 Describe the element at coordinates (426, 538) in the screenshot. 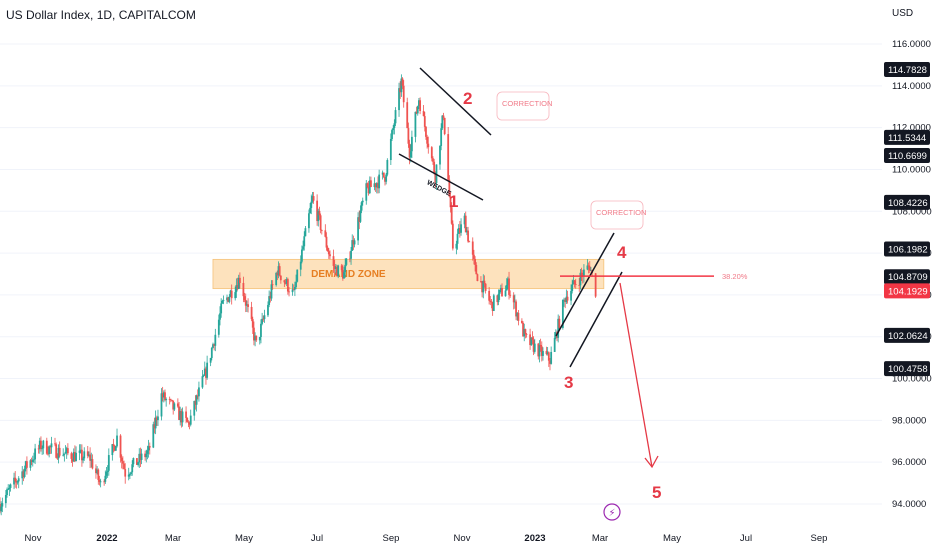

I see `time-axis: Nov 2022 Mar May Jul Sep Nov 2023 Mar May Jul Sep` at that location.